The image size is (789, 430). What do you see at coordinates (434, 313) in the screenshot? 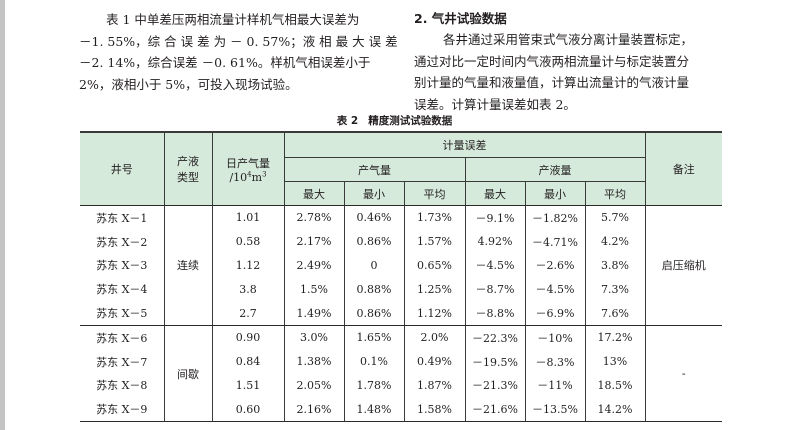
I see `cell-gas-avg: 1.12%` at bounding box center [434, 313].